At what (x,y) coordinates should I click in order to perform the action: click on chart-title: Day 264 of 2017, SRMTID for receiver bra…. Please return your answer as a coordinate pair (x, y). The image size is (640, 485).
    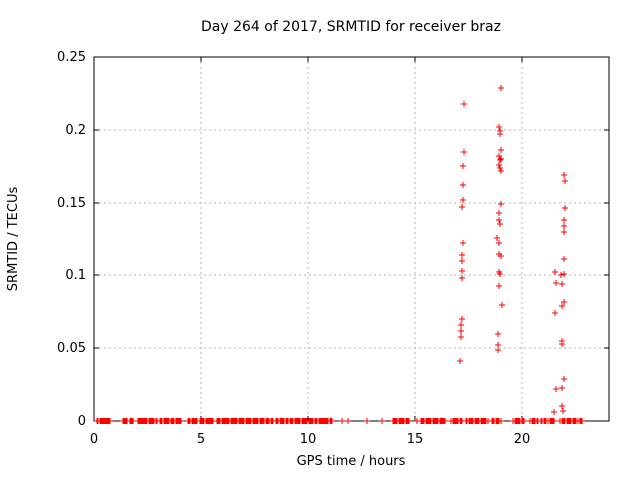
    Looking at the image, I should click on (351, 27).